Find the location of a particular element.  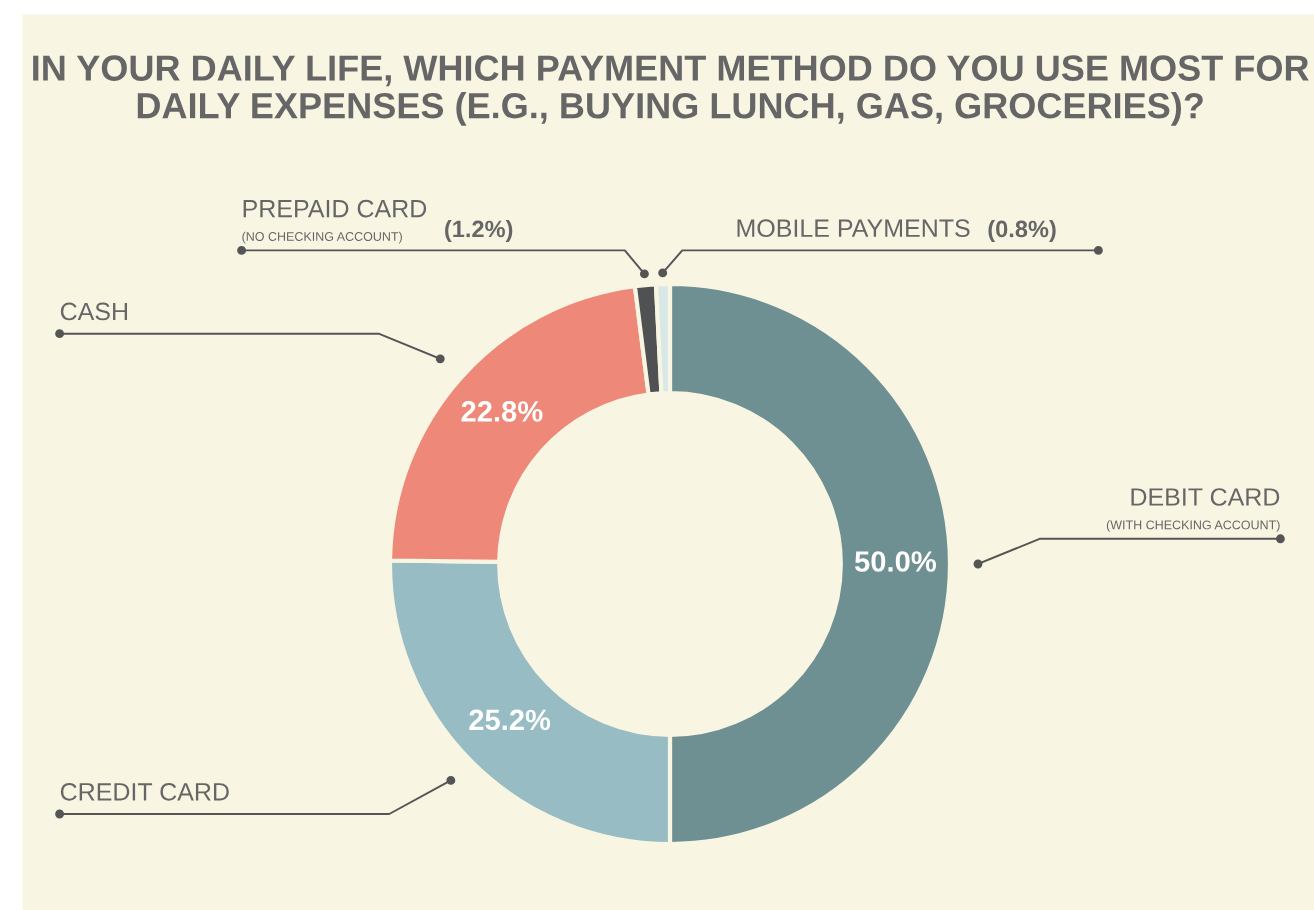

slice-label: MOBILE PAYMENTS is located at coordinates (853, 228).